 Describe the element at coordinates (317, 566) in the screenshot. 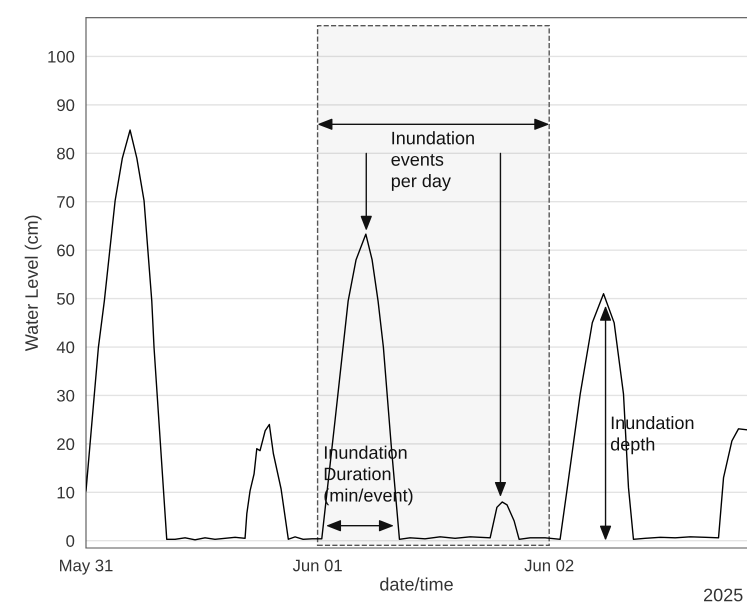

I see `x-tick-label: Jun 01` at that location.